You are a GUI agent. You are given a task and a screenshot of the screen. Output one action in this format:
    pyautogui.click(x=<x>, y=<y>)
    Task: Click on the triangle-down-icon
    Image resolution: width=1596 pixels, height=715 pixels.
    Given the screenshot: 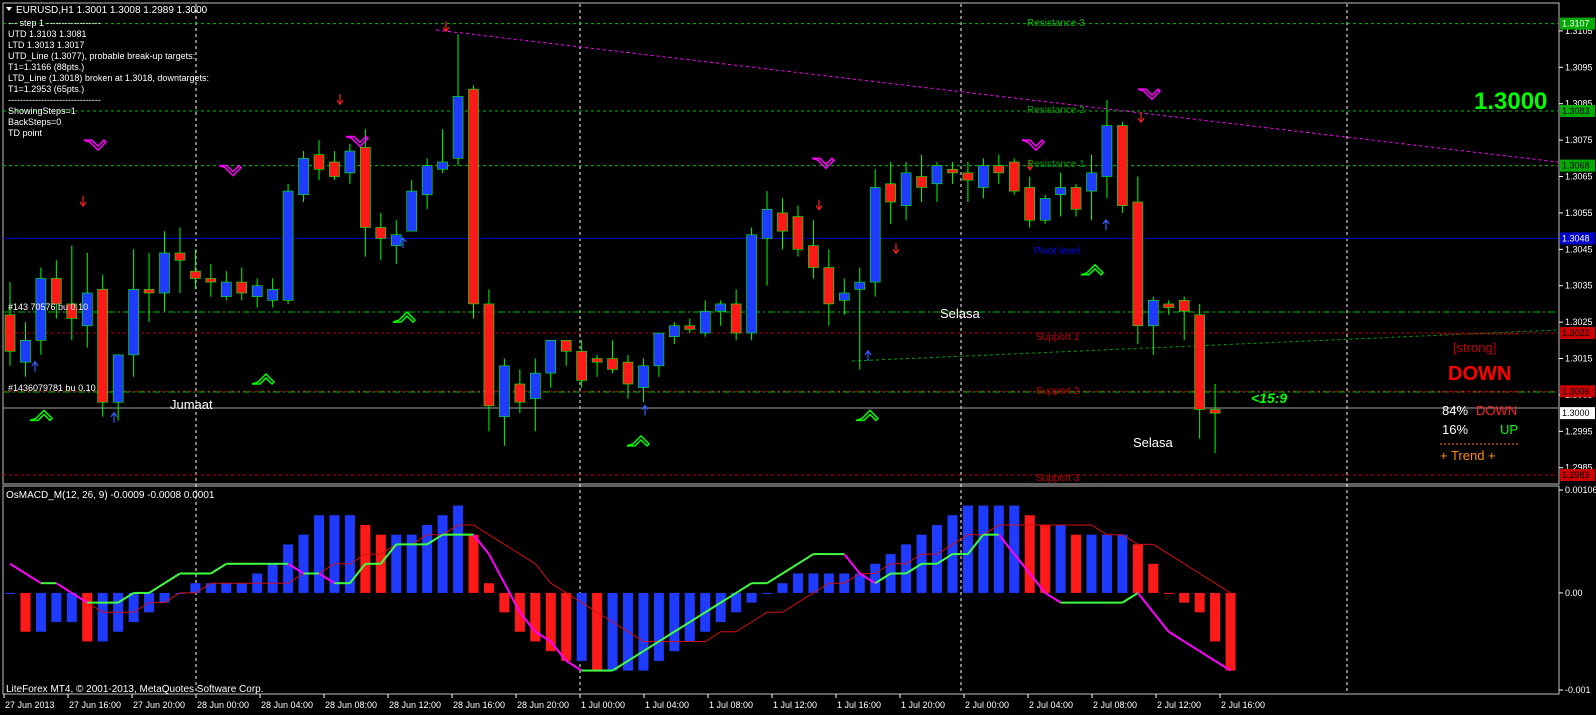 What is the action you would take?
    pyautogui.click(x=9, y=9)
    